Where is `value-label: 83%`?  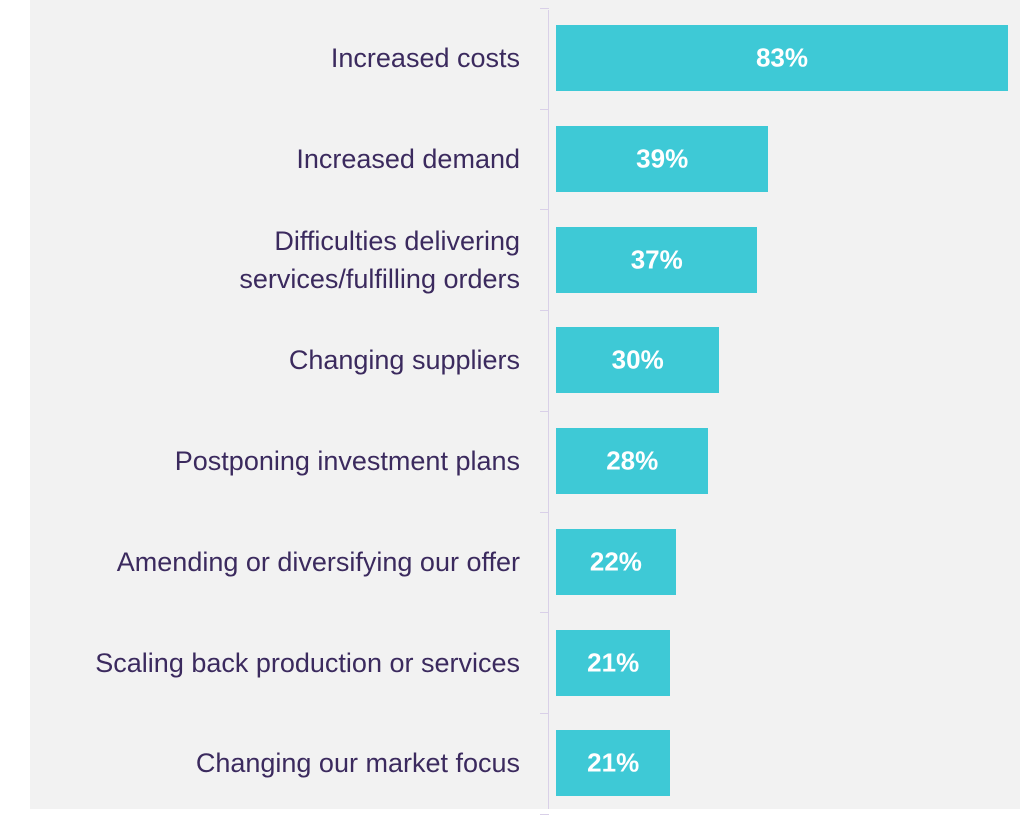
value-label: 83% is located at coordinates (782, 57).